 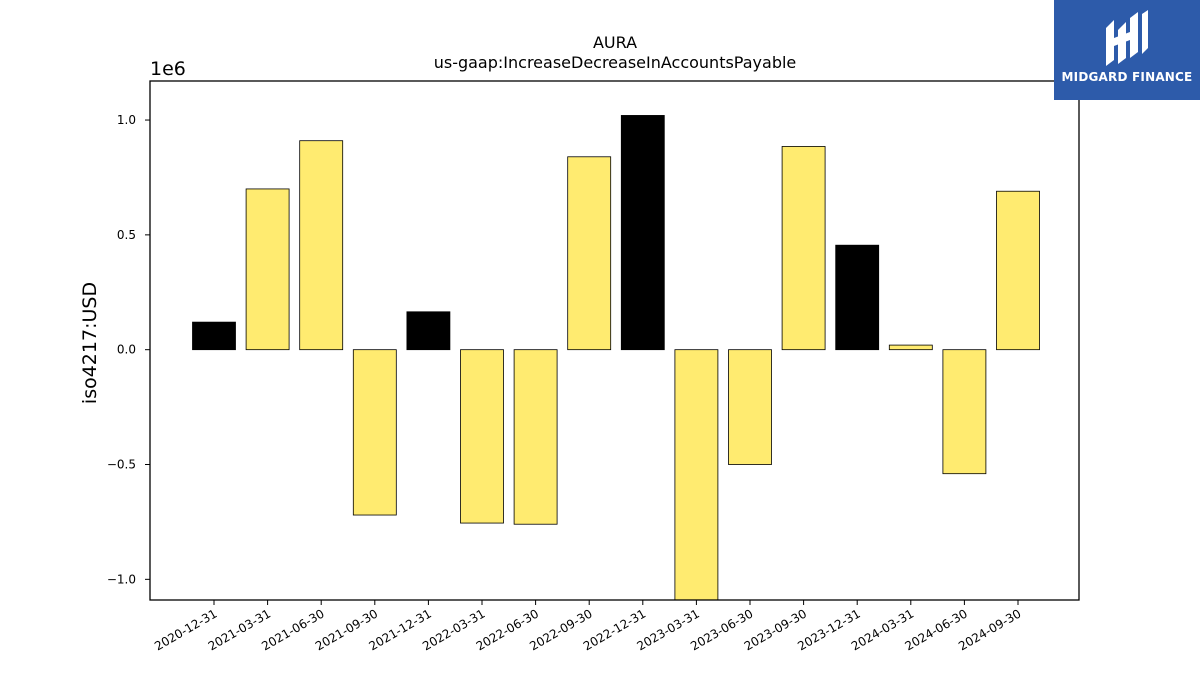 I want to click on logo-mark-icon, so click(x=1127, y=38).